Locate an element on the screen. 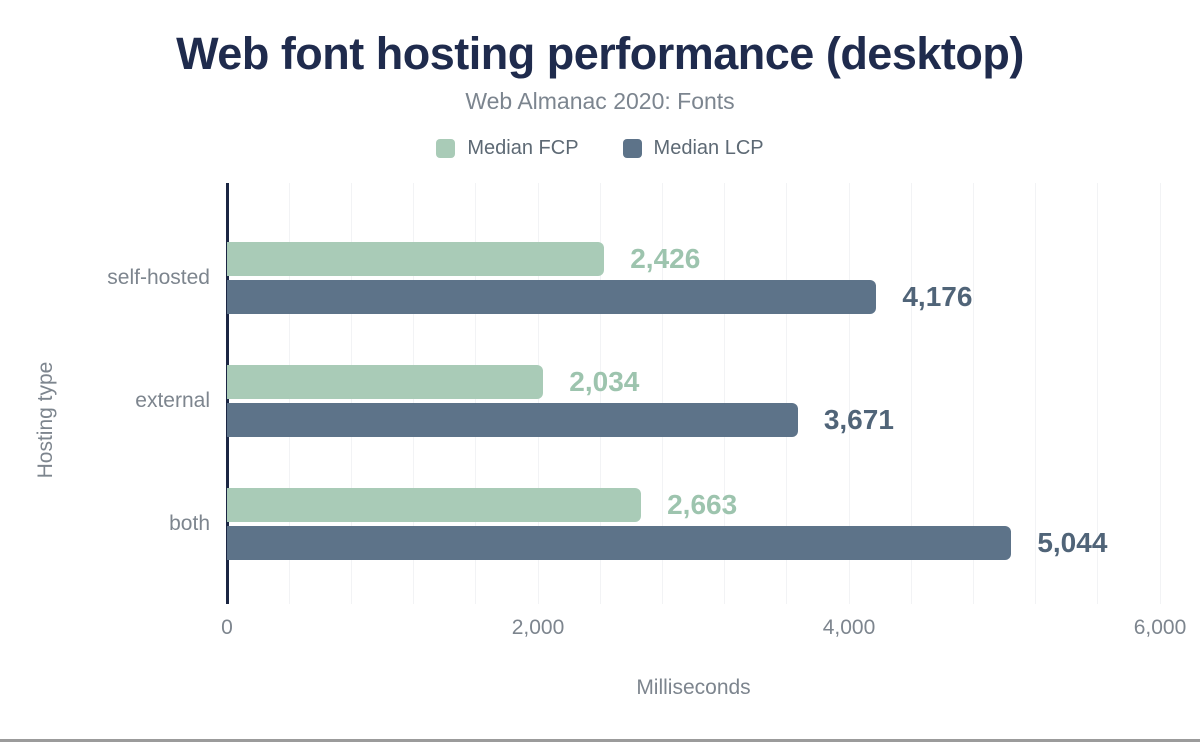 This screenshot has height=742, width=1200. lcp-legend-label: Median LCP is located at coordinates (708, 148).